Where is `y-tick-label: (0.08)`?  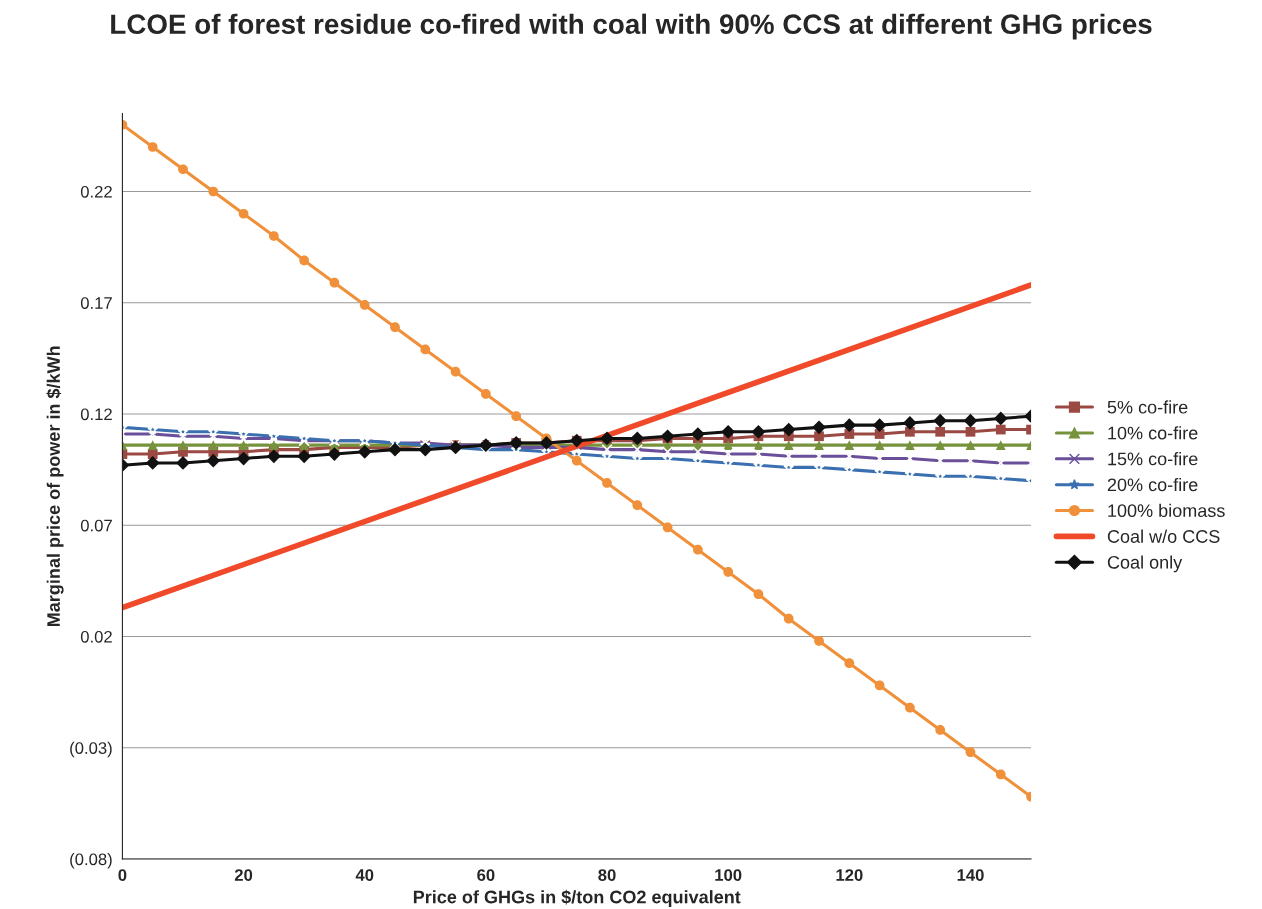 y-tick-label: (0.08) is located at coordinates (91, 860).